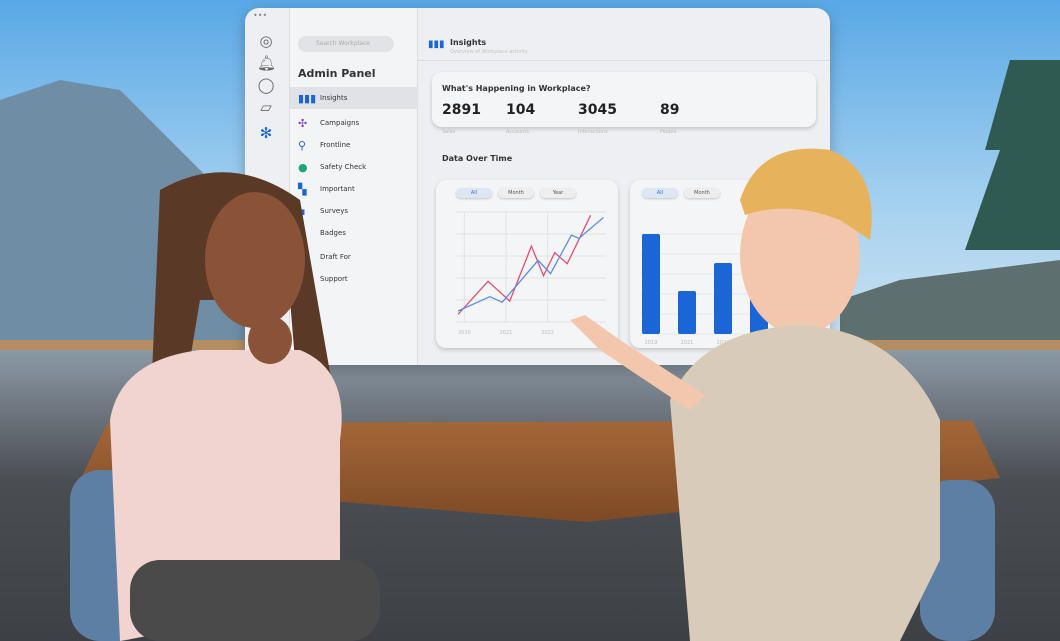 This screenshot has height=641, width=1060. I want to click on stat-sales: 2891 Sales, so click(461, 119).